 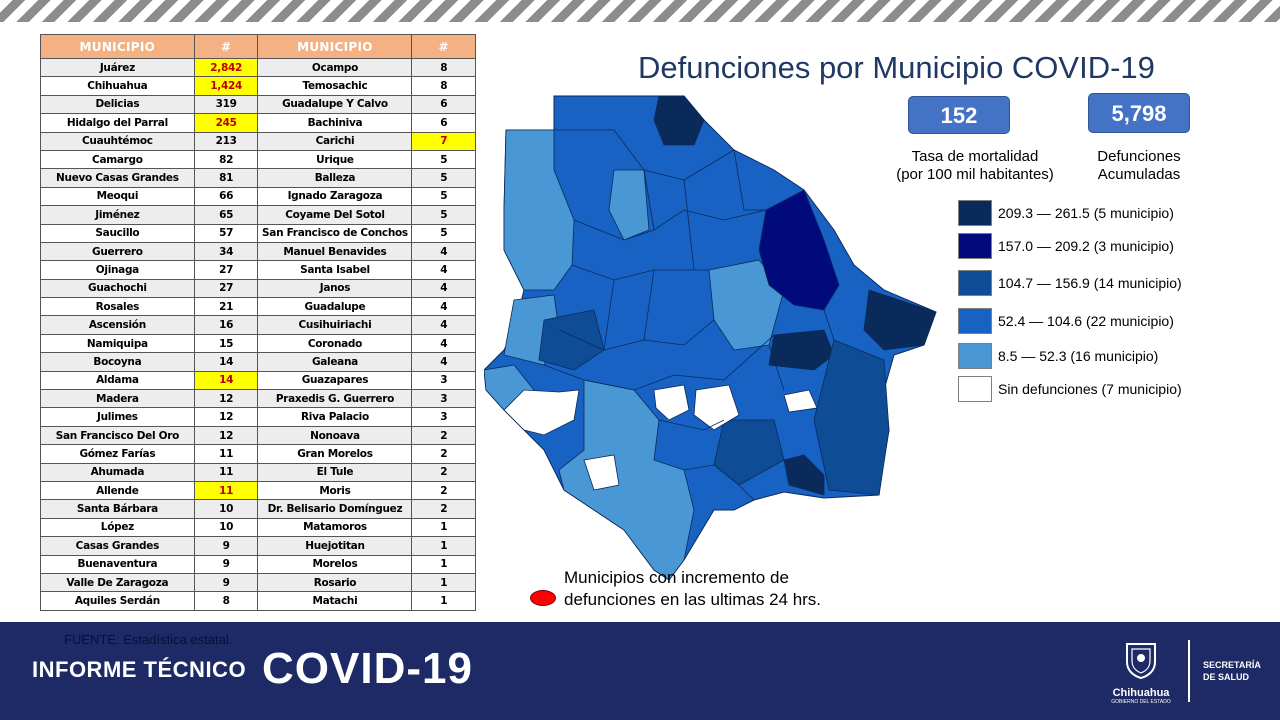 I want to click on source-note: FUENTE: Estadística estatal., so click(x=148, y=639).